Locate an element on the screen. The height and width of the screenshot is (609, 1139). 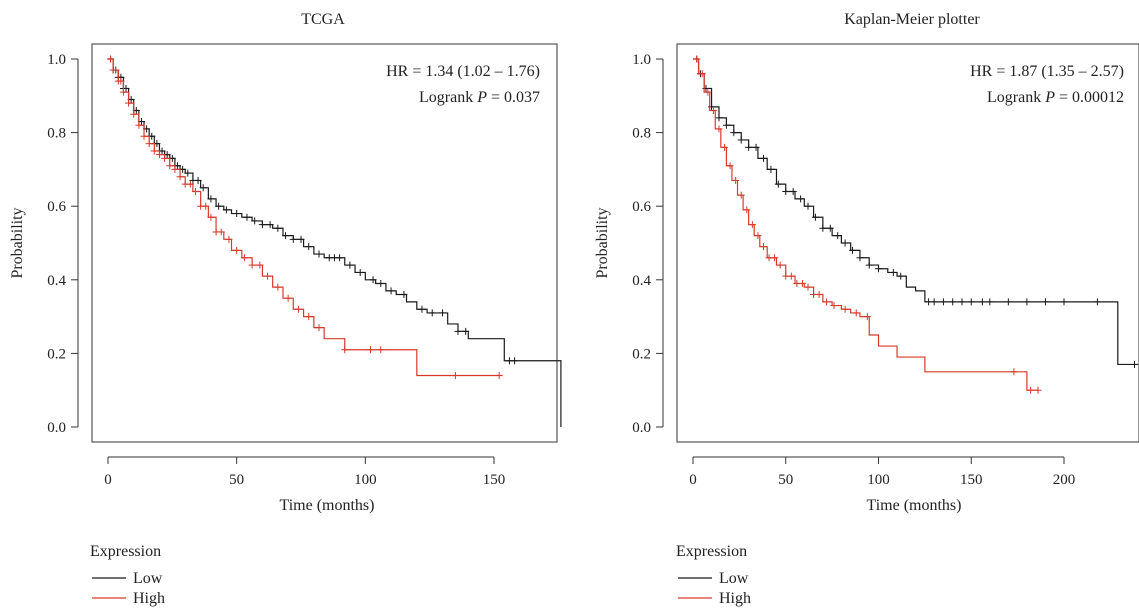
legend-title: Expression is located at coordinates (711, 551).